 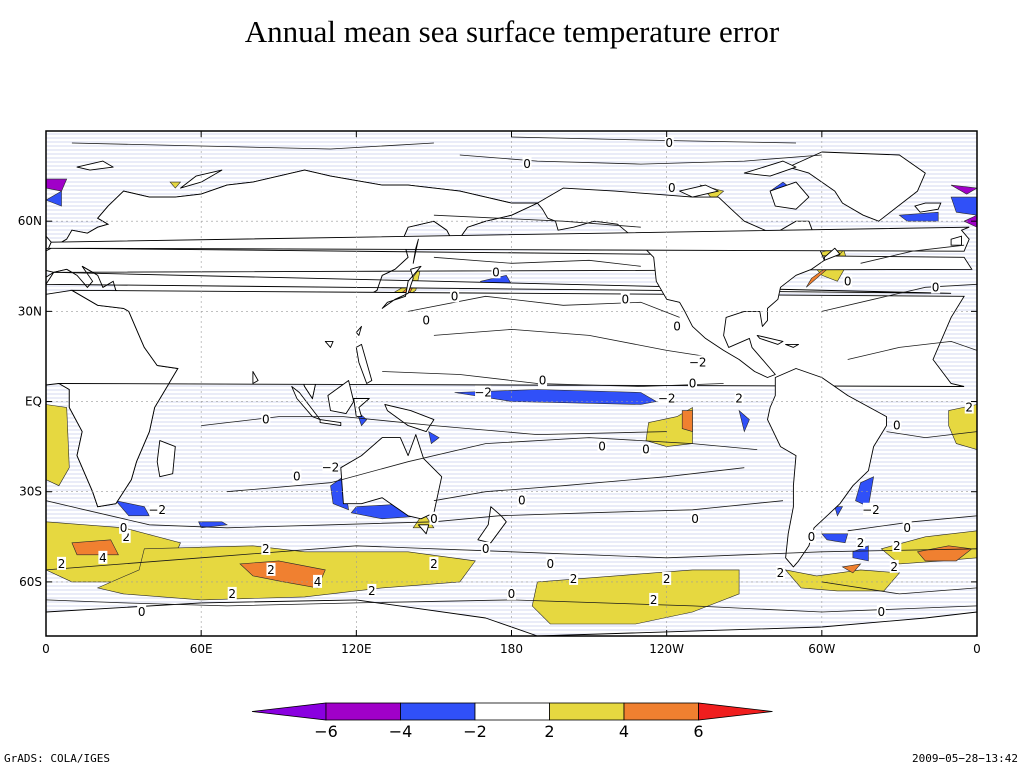 I want to click on footer-timestamp: 2009−05−28−13:42, so click(x=965, y=758).